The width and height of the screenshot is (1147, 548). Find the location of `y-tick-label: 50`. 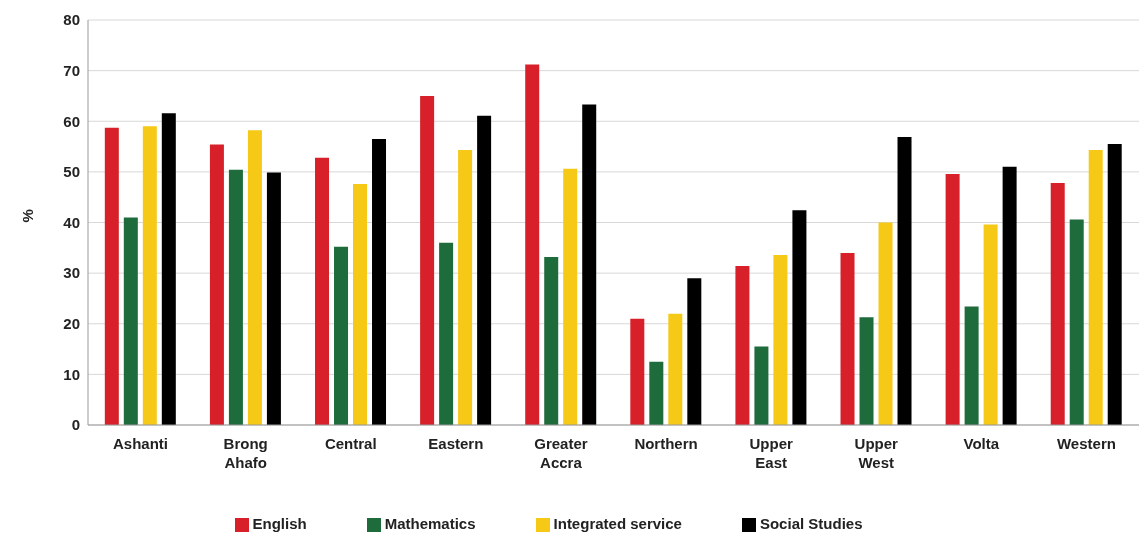

y-tick-label: 50 is located at coordinates (71, 172).